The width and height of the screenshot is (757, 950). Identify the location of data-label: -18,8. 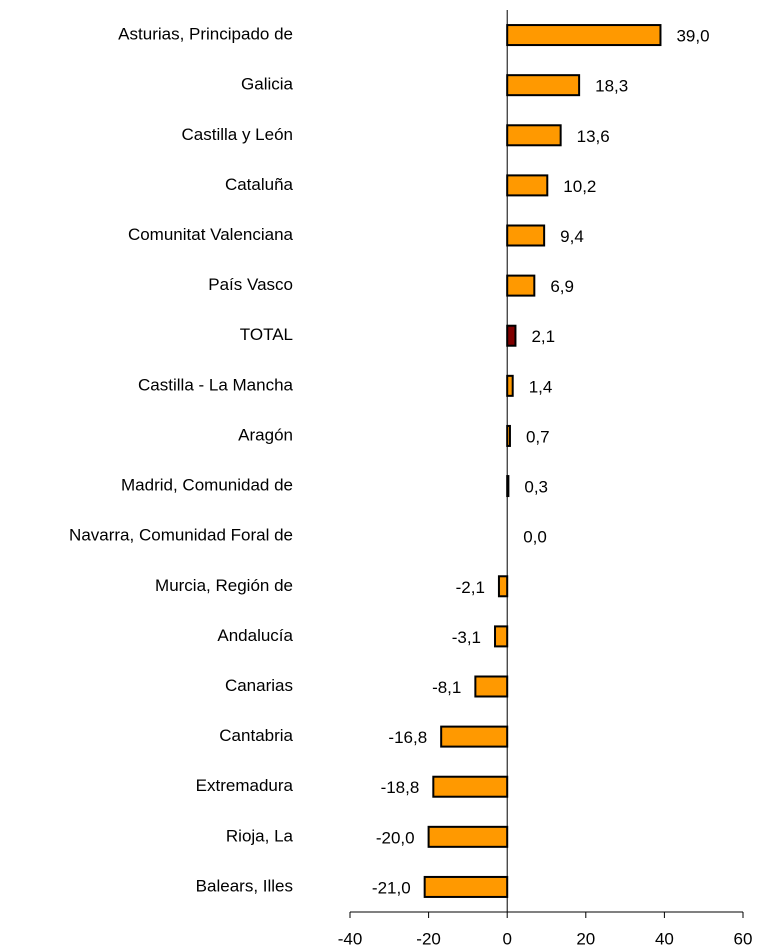
(400, 787).